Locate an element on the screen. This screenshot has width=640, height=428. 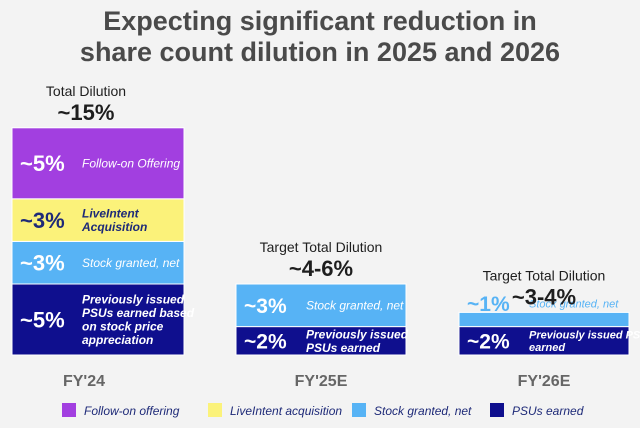
segment-percent: ~1% is located at coordinates (488, 304).